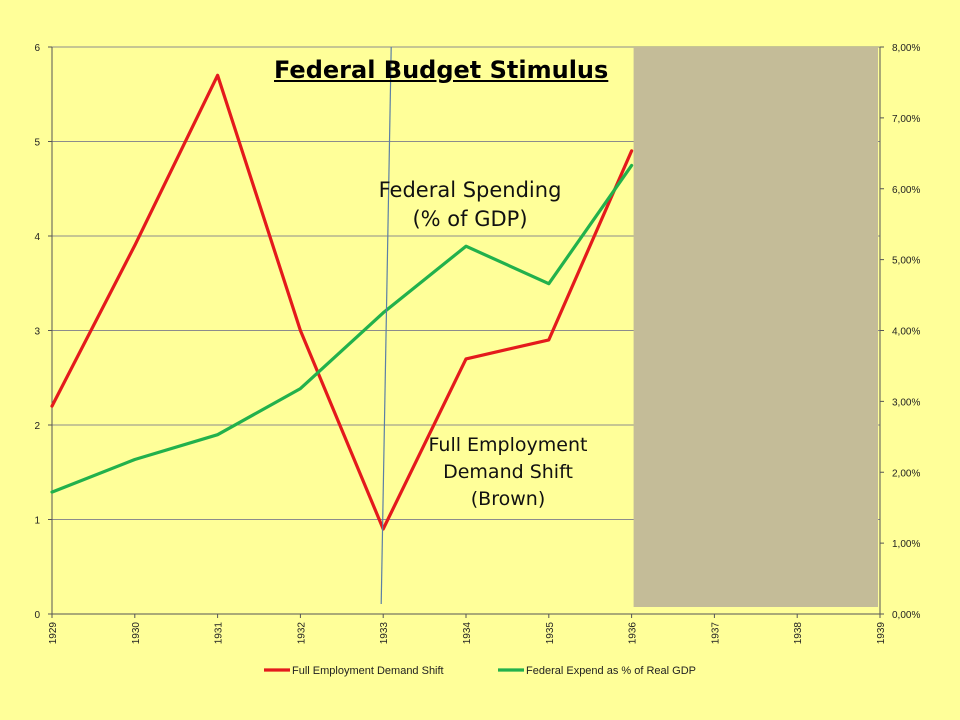 Image resolution: width=960 pixels, height=720 pixels. Describe the element at coordinates (715, 633) in the screenshot. I see `x-tick-label: 1937` at that location.